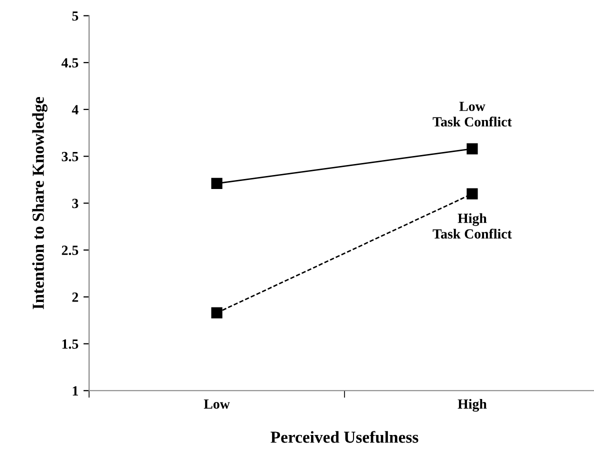  Describe the element at coordinates (40, 203) in the screenshot. I see `y-axis-title: Intention to Share Knowledge` at that location.